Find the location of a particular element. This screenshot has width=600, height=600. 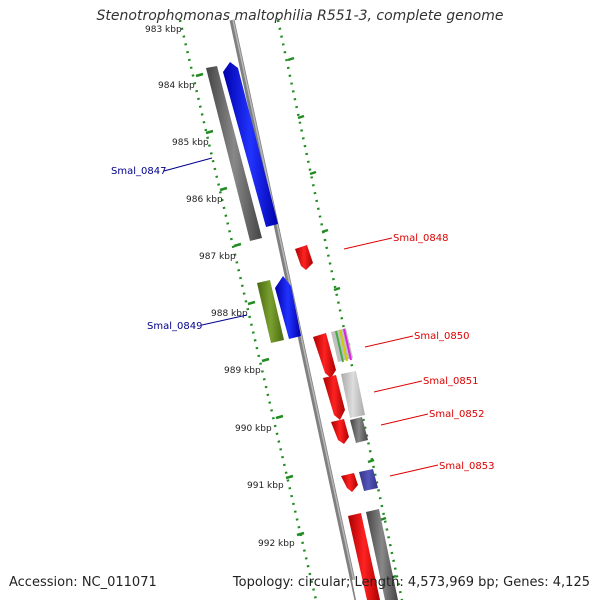

gene-label-smal-0853: Smal_0853 is located at coordinates (466, 466).